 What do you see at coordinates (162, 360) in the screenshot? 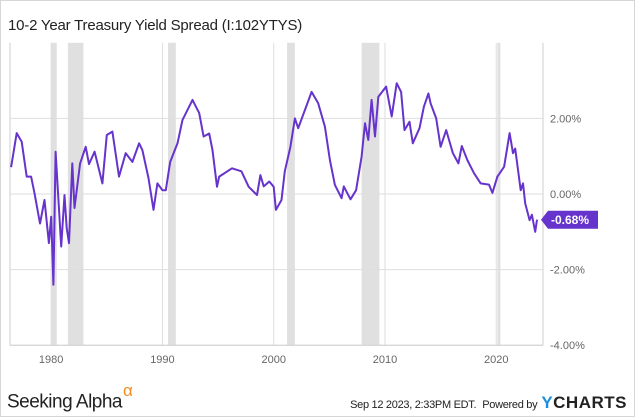
I see `x-tick-label: 1990` at bounding box center [162, 360].